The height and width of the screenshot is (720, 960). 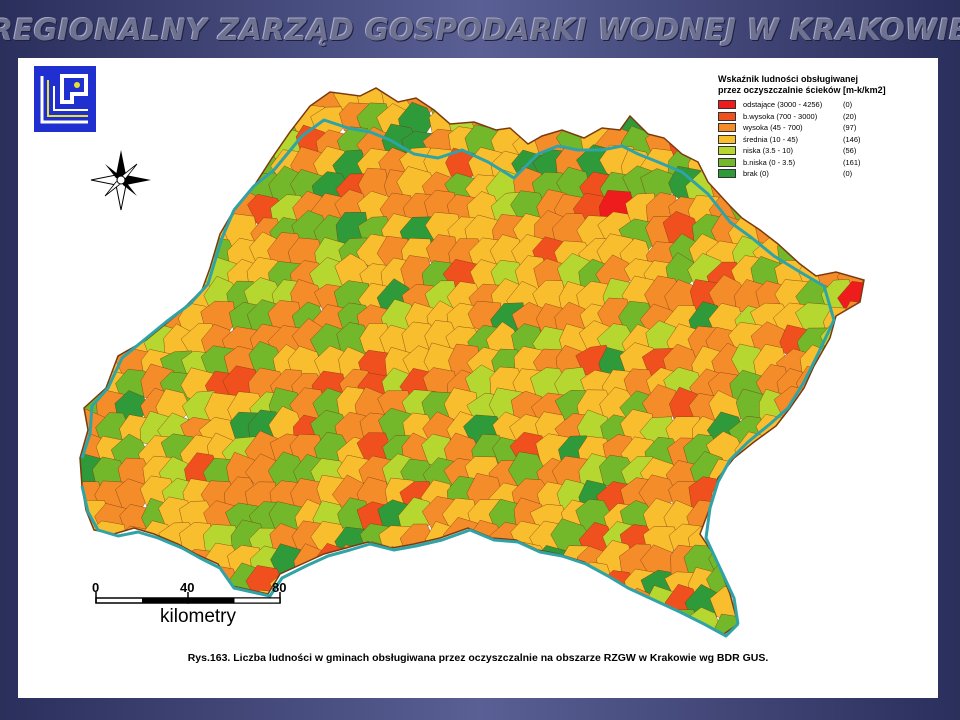 I want to click on legend-item: wysoka (45 - 700) (97), so click(x=818, y=128).